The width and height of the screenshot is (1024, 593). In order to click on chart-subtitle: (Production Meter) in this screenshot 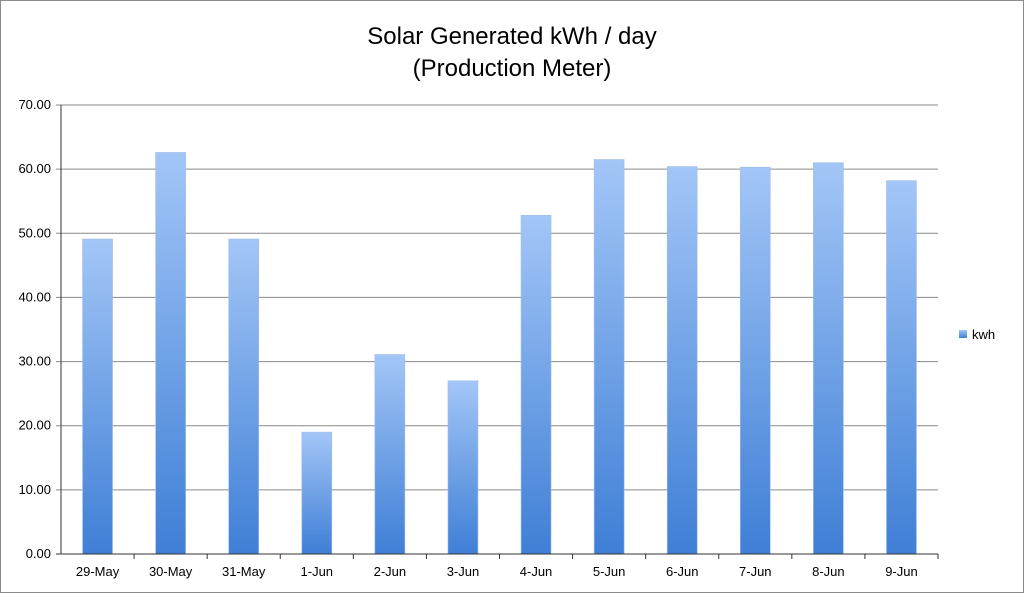, I will do `click(512, 68)`.